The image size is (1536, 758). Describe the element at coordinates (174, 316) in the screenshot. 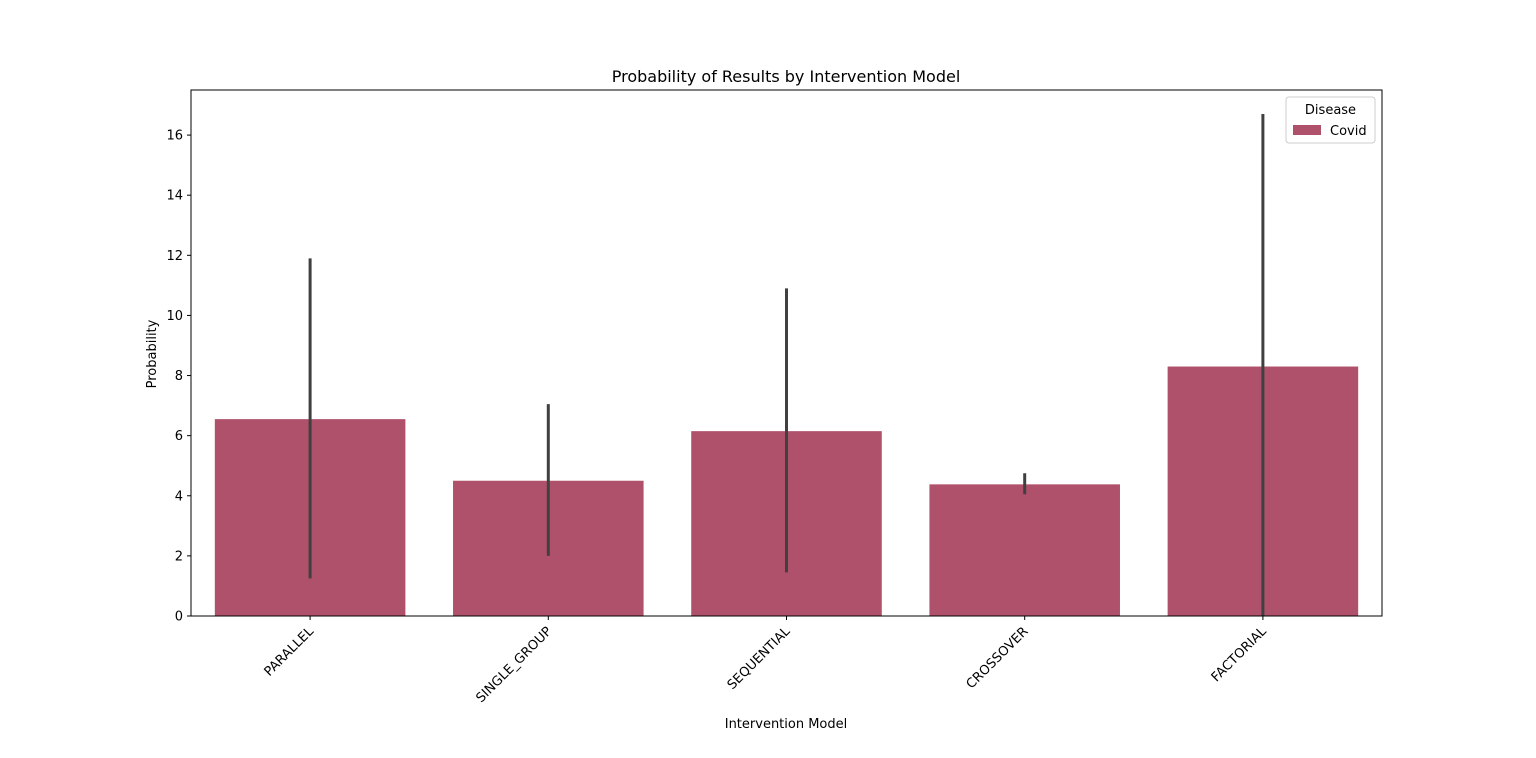

I see `y-tick-label: 10` at that location.